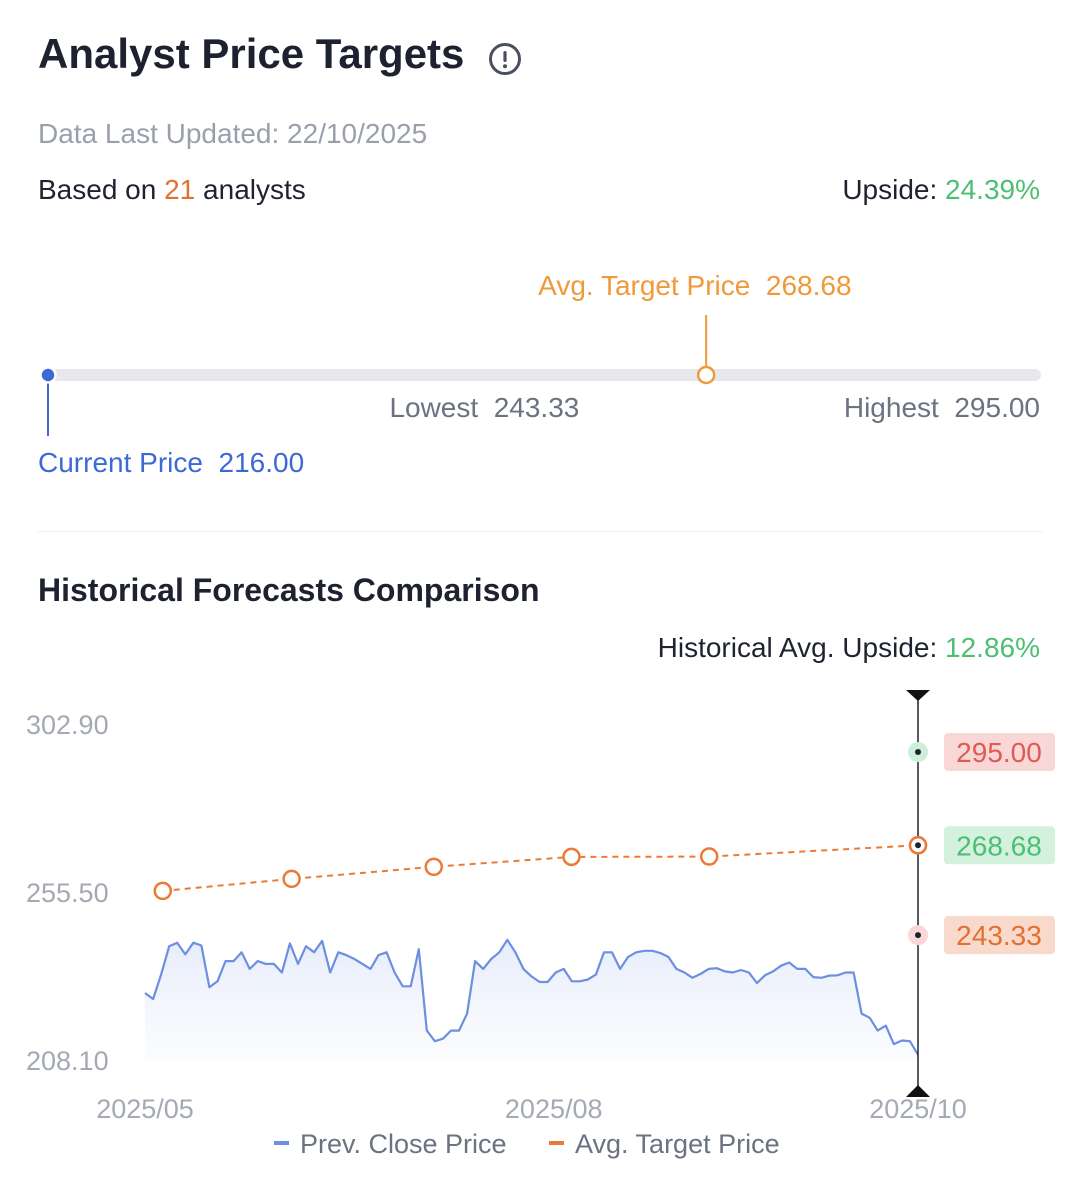 Image resolution: width=1080 pixels, height=1199 pixels. Describe the element at coordinates (67, 725) in the screenshot. I see `y-tick-label: 302.90` at that location.